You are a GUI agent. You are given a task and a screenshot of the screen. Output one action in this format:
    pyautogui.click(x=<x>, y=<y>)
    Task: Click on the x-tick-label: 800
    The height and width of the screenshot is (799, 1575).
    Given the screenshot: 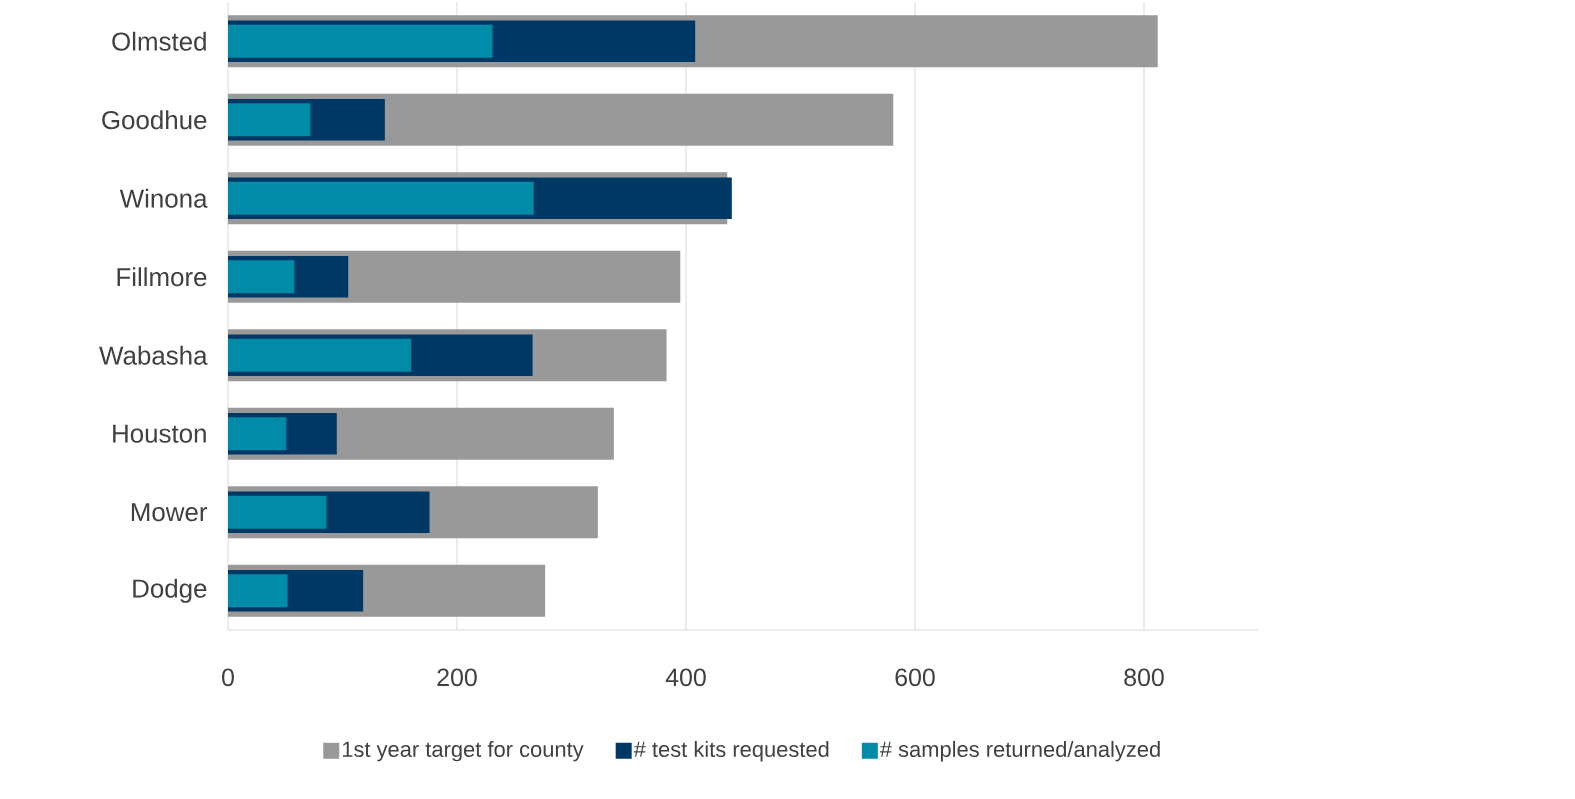 What is the action you would take?
    pyautogui.click(x=1144, y=677)
    